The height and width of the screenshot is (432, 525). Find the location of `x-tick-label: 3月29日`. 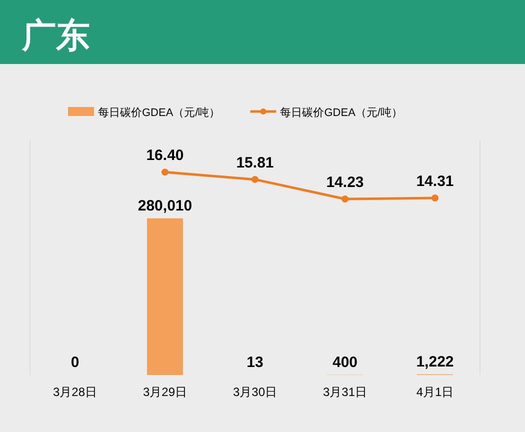

x-tick-label: 3月29日 is located at coordinates (165, 392).